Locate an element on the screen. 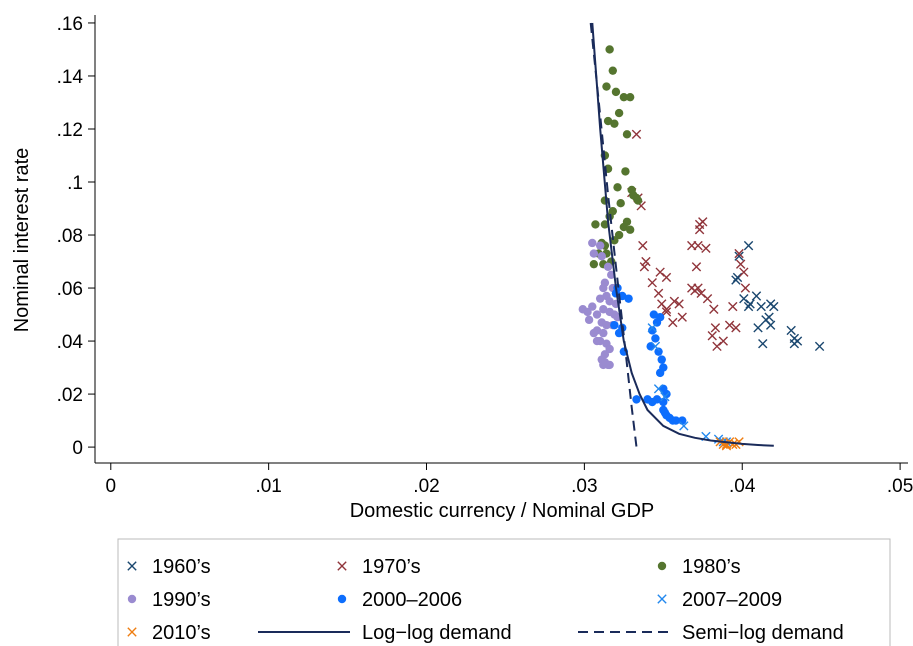  legend-box is located at coordinates (504, 592).